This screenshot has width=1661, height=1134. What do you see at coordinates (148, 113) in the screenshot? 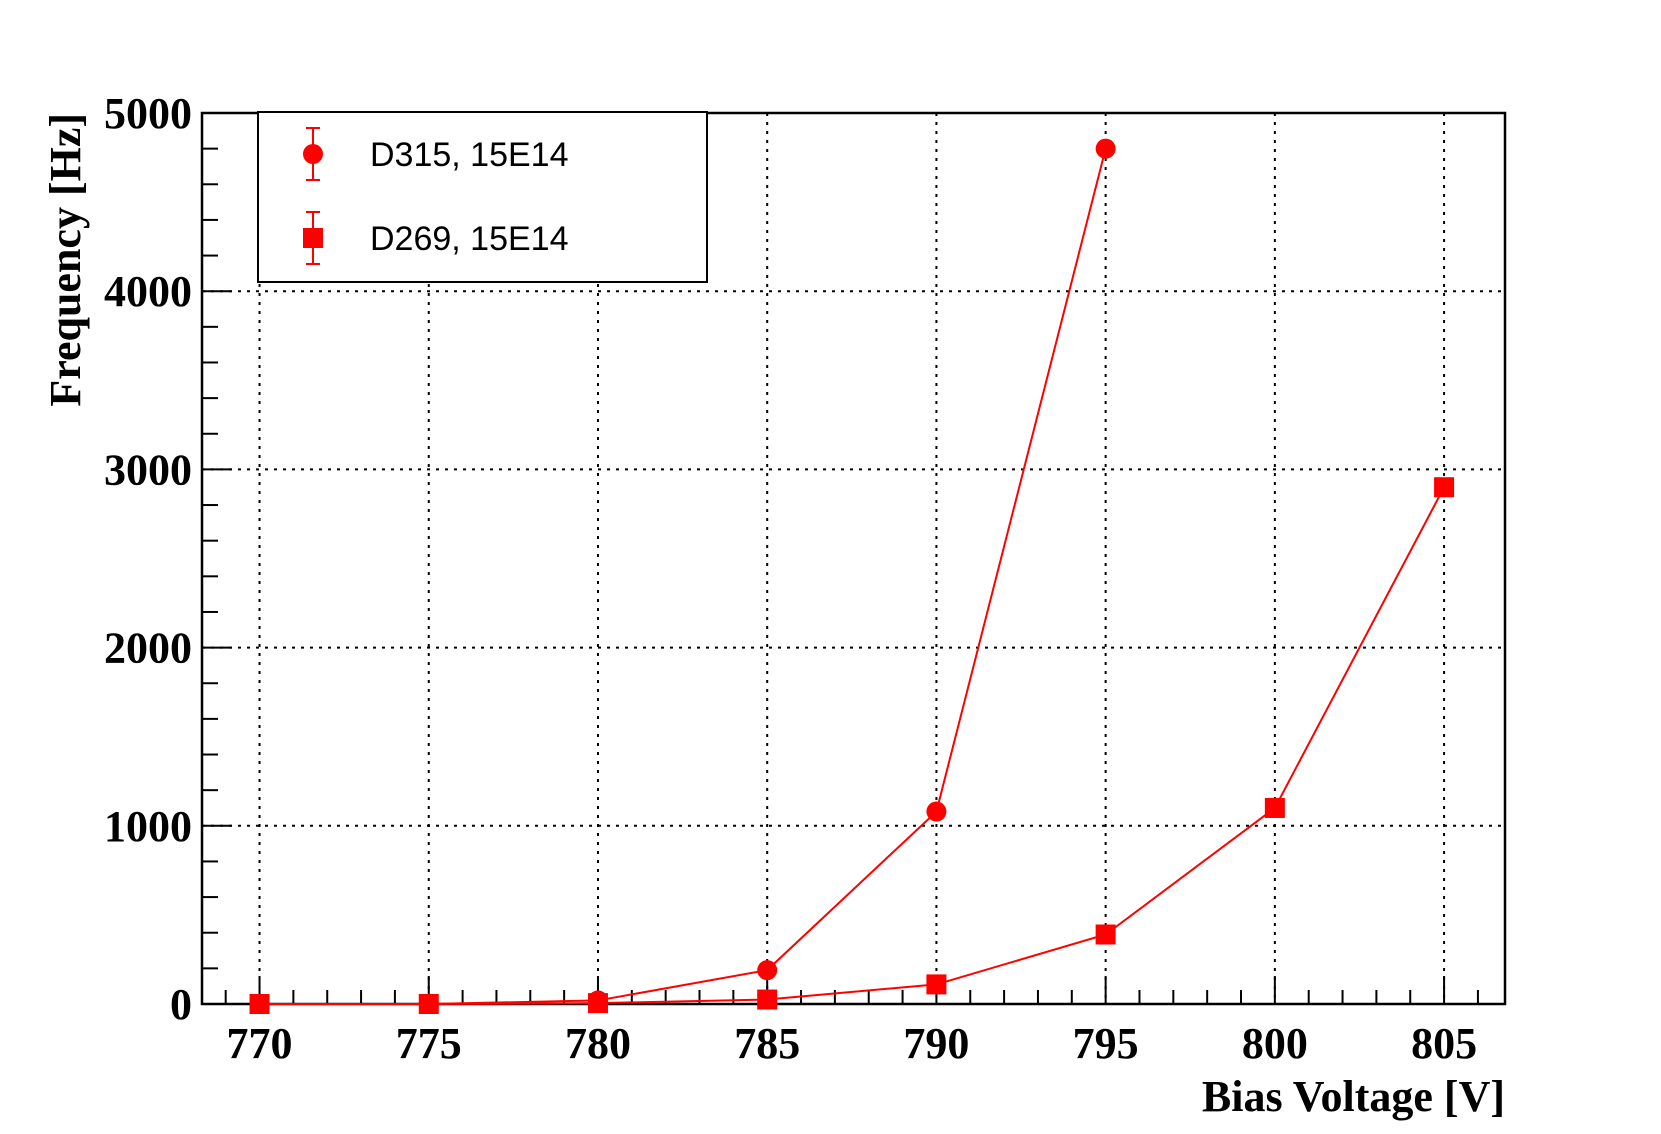
I see `y-tick-label: 5000` at bounding box center [148, 113].